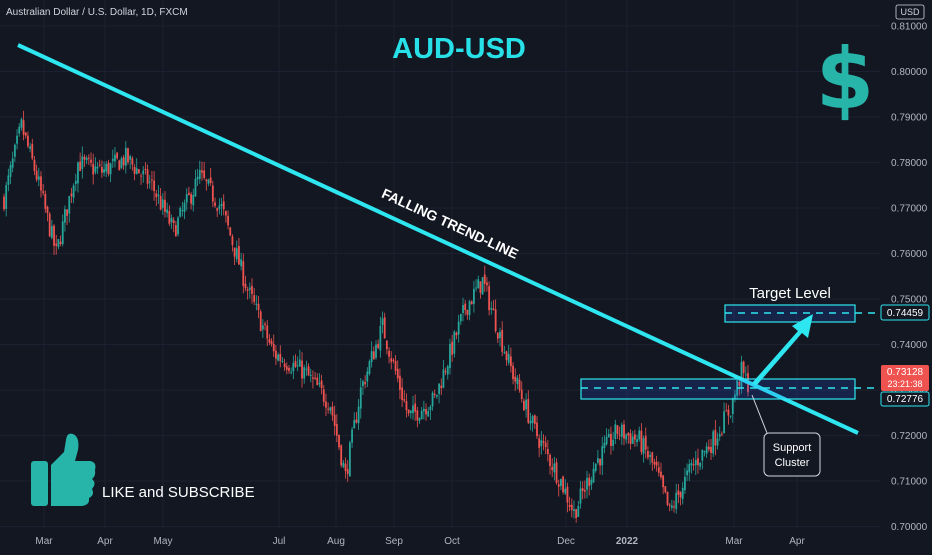 The width and height of the screenshot is (932, 555). I want to click on thumbs-up-icon, so click(63, 469).